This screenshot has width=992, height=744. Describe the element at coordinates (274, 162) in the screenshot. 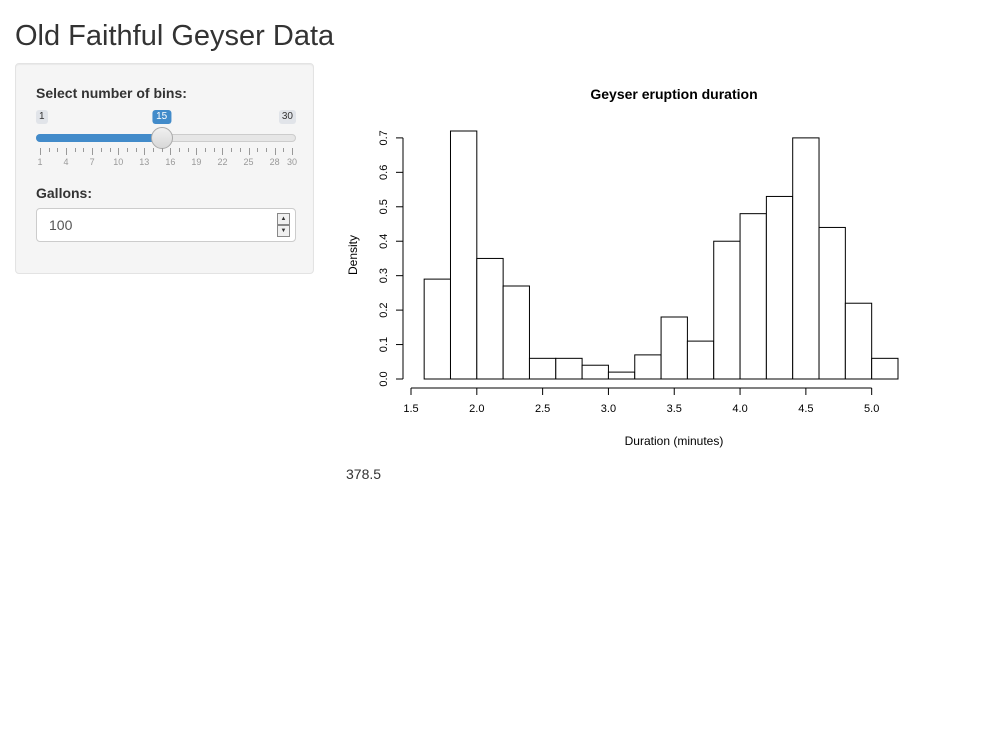

I see `slider-tick-label: 28` at that location.